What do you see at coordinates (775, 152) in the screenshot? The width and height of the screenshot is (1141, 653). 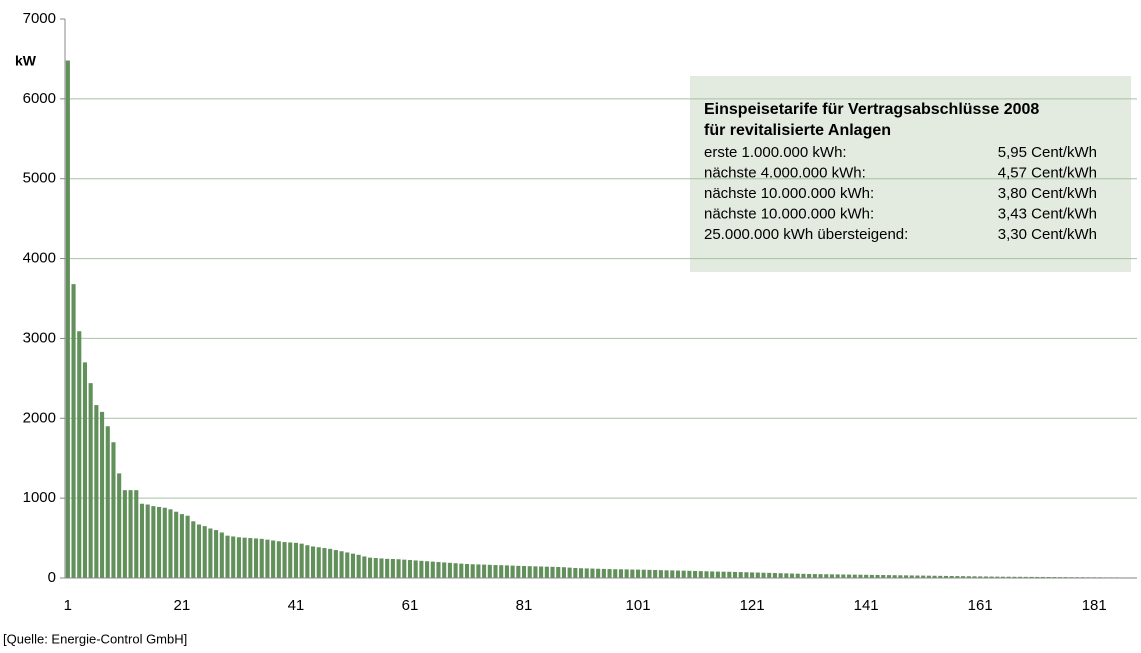 I see `info-label: erste 1.000.000 kWh:` at bounding box center [775, 152].